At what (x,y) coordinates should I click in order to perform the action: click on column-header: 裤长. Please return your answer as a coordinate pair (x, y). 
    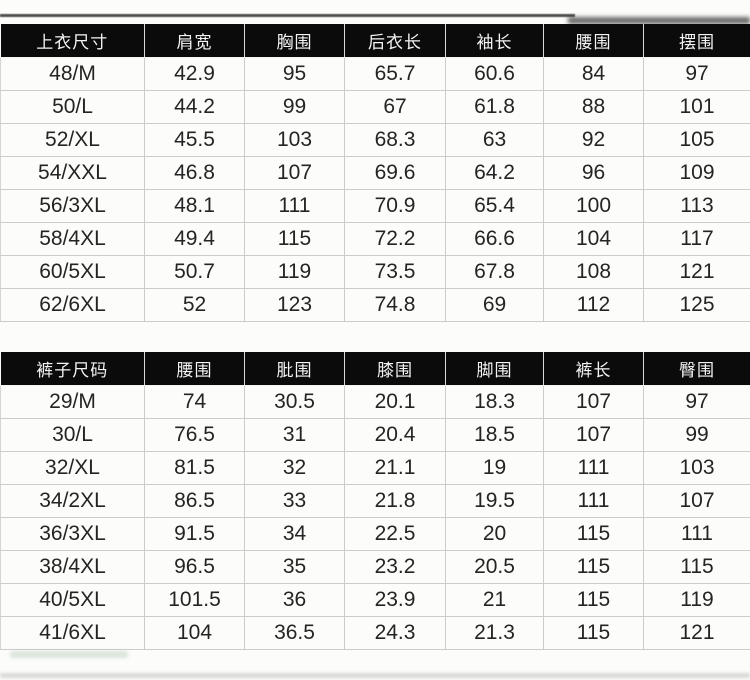
    Looking at the image, I should click on (593, 369).